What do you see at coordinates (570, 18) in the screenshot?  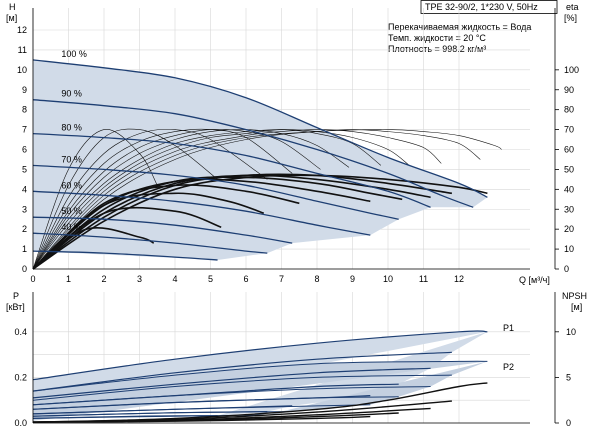 I see `eta-axis-unit: [%]` at bounding box center [570, 18].